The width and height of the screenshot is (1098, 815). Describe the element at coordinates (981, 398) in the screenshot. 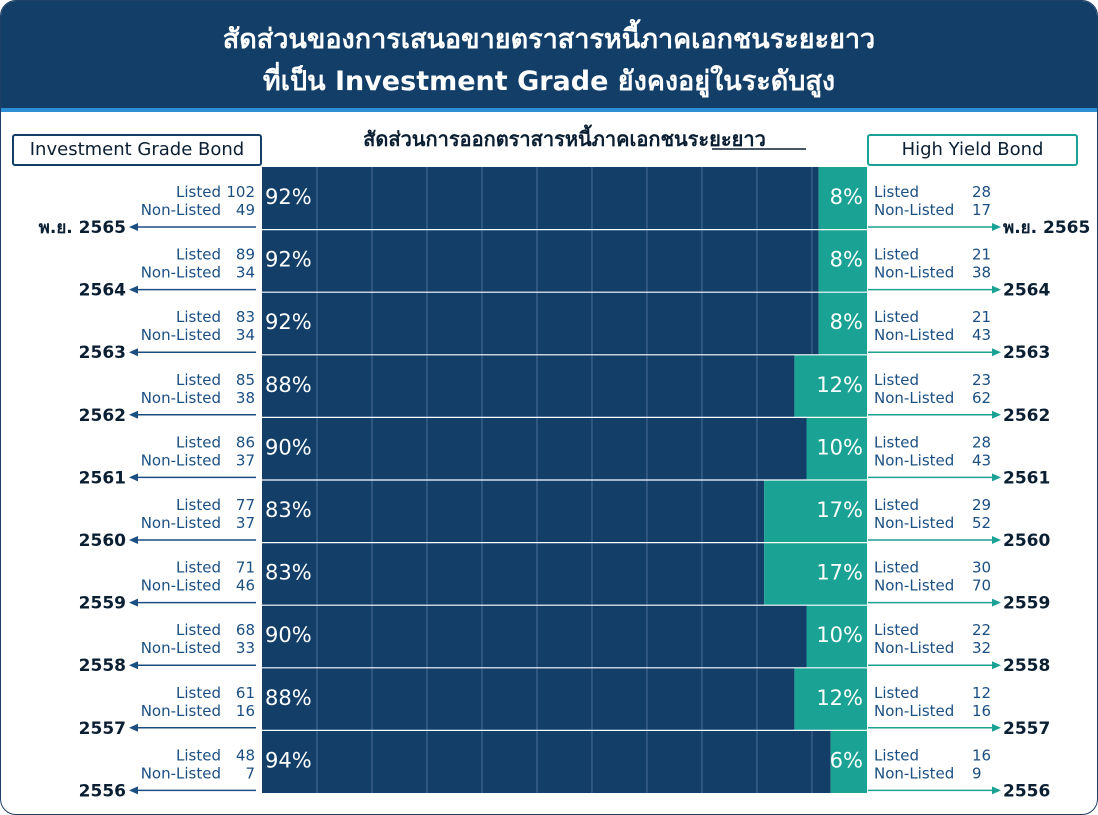

I see `hy-nonlisted-count: 62` at that location.